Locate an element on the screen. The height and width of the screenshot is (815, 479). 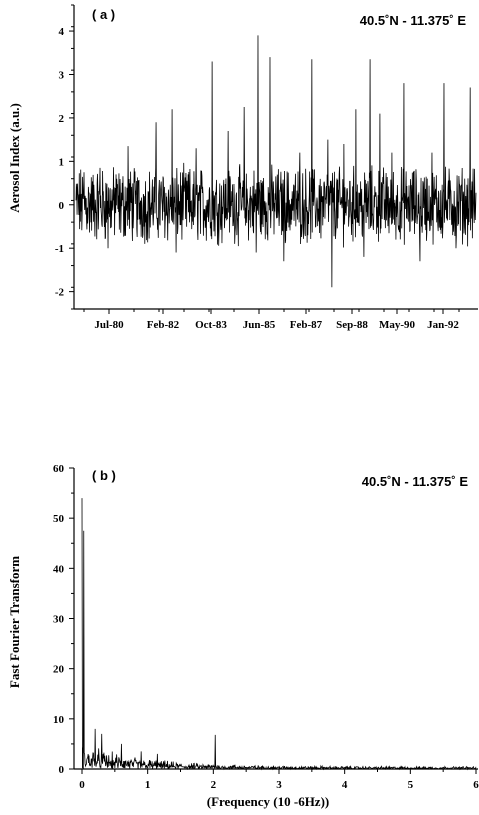
panel-a-y-tick-label: 2 is located at coordinates (62, 119).